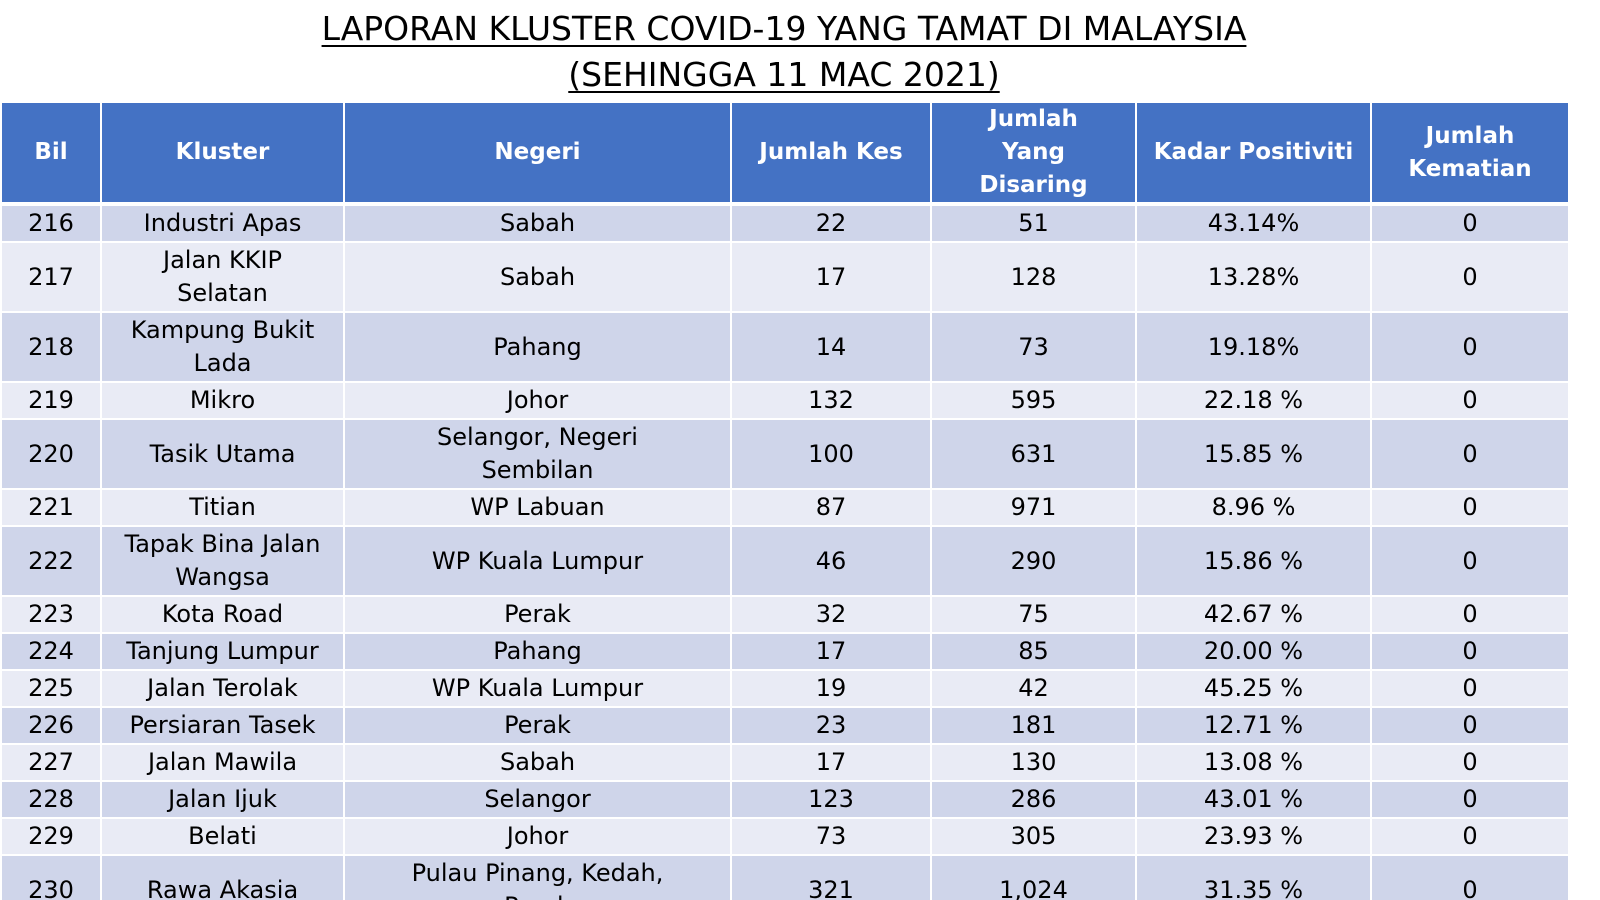 The width and height of the screenshot is (1600, 900). What do you see at coordinates (222, 614) in the screenshot?
I see `kluster-cell: Kota Road` at bounding box center [222, 614].